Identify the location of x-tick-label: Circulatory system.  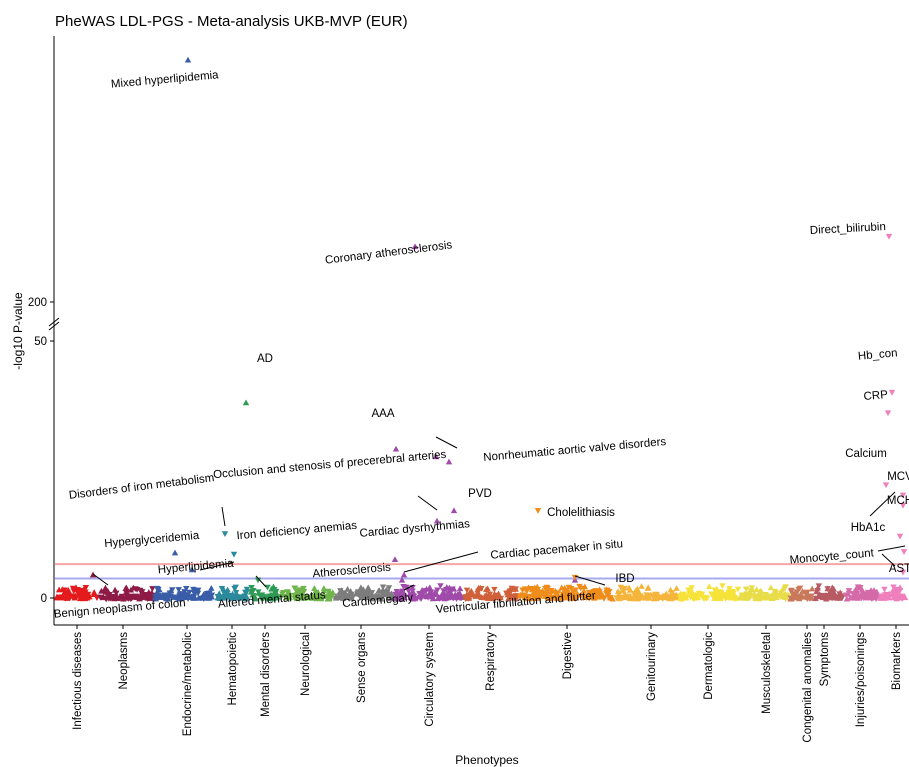
(430, 679).